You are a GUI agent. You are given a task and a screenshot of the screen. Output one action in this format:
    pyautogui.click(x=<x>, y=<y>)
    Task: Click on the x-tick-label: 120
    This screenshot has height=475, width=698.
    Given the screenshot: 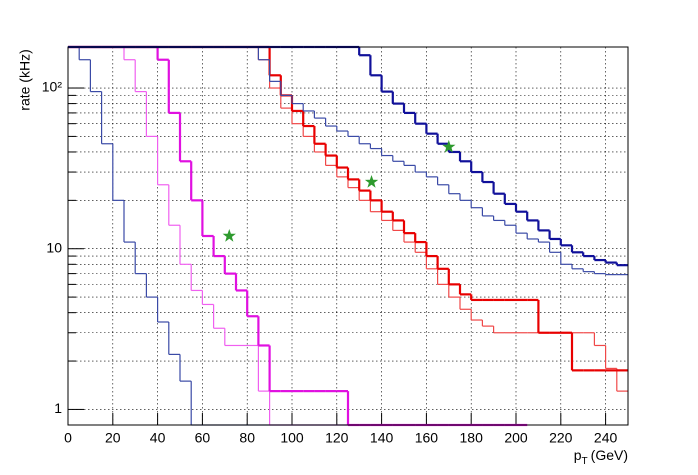 What is the action you would take?
    pyautogui.click(x=337, y=438)
    